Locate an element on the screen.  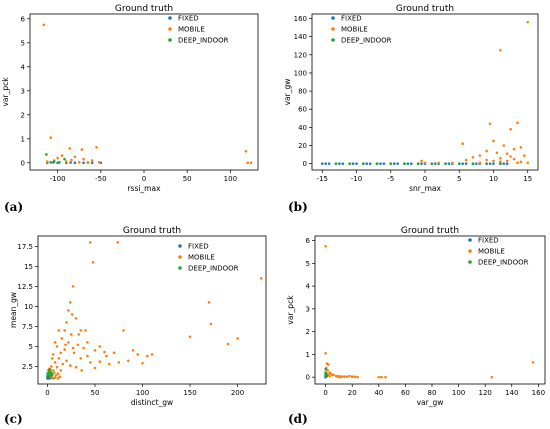
x-tick-label: 160 is located at coordinates (538, 393).